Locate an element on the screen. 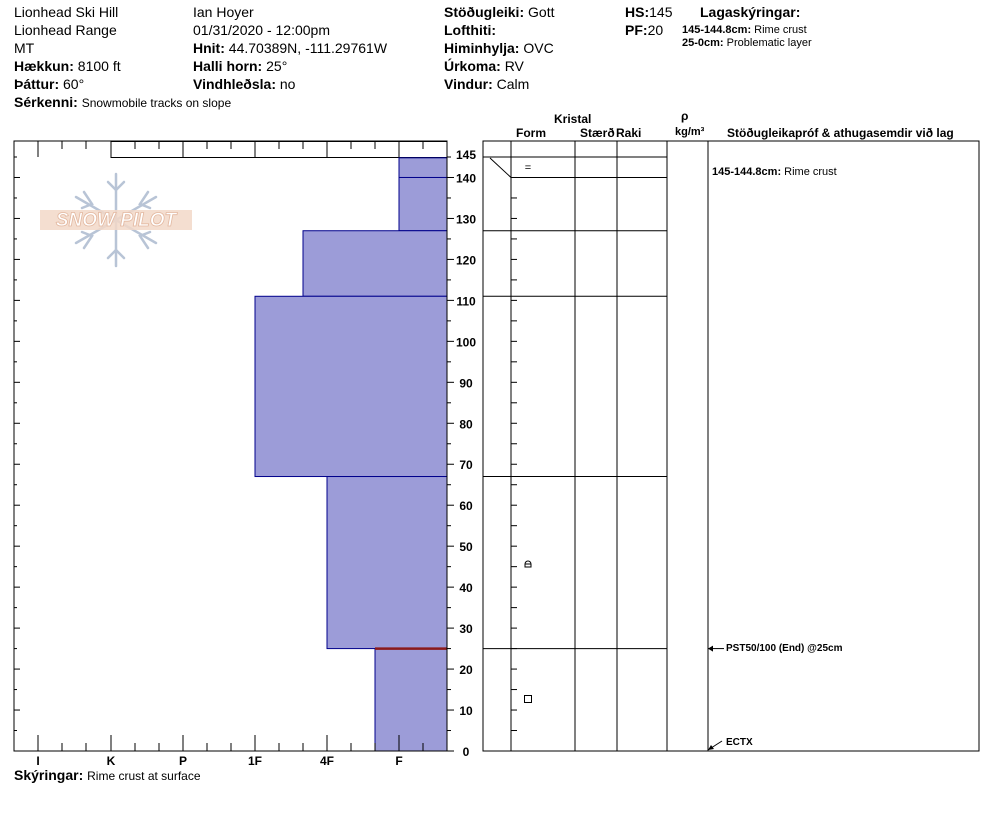 The image size is (994, 840). pf-label: PF: is located at coordinates (636, 30).